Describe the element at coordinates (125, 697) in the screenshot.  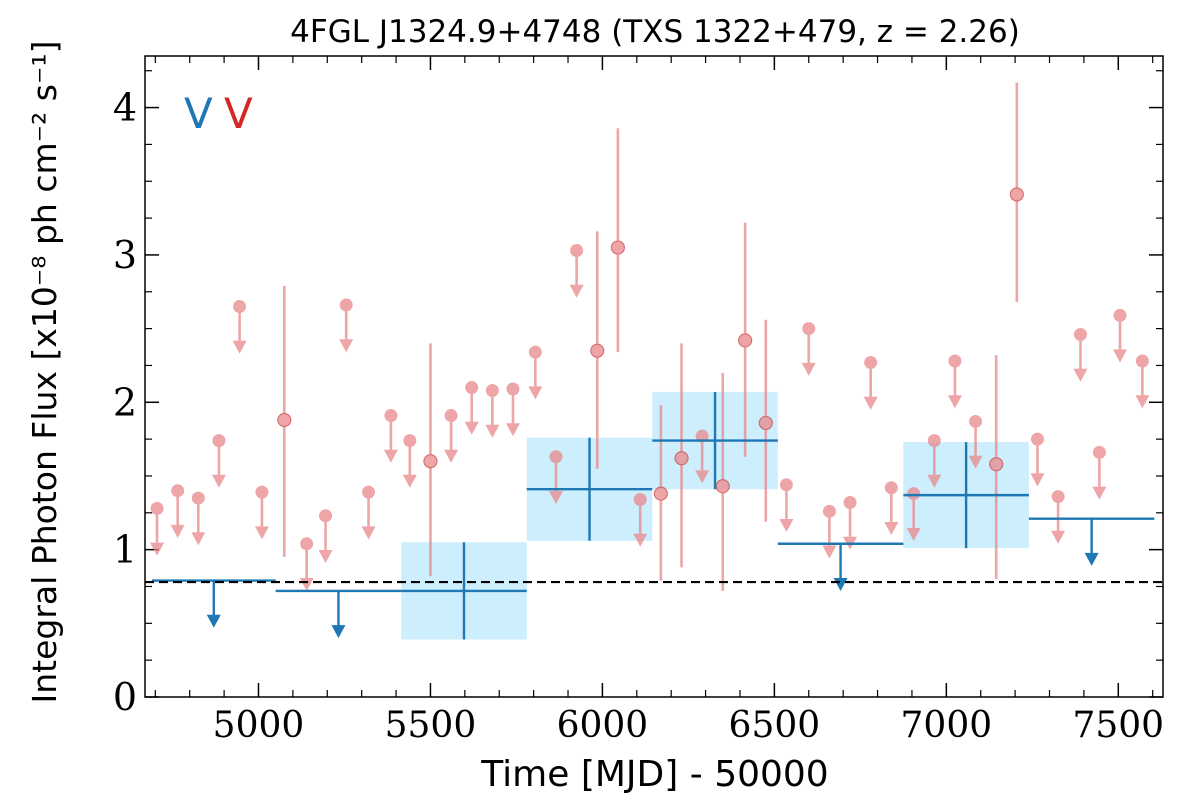
I see `y-tick-label: 0` at that location.